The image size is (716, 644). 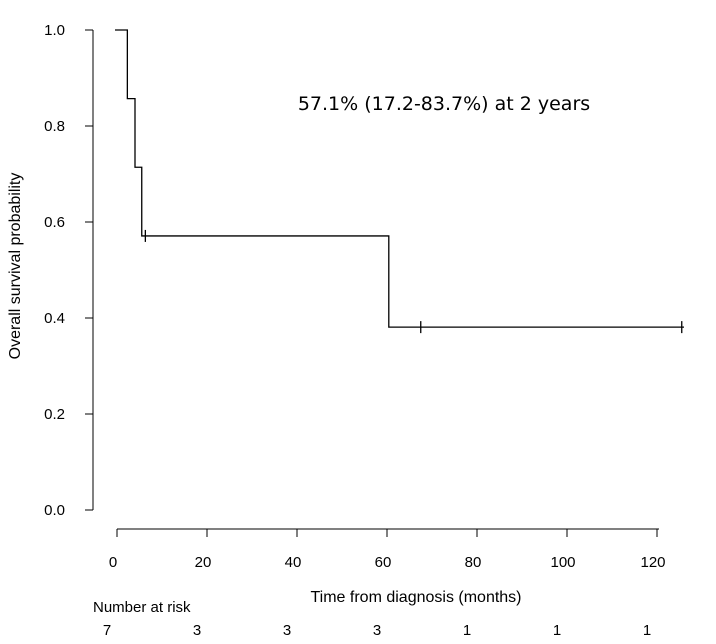 What do you see at coordinates (142, 607) in the screenshot?
I see `risk-table-label: Number at risk` at bounding box center [142, 607].